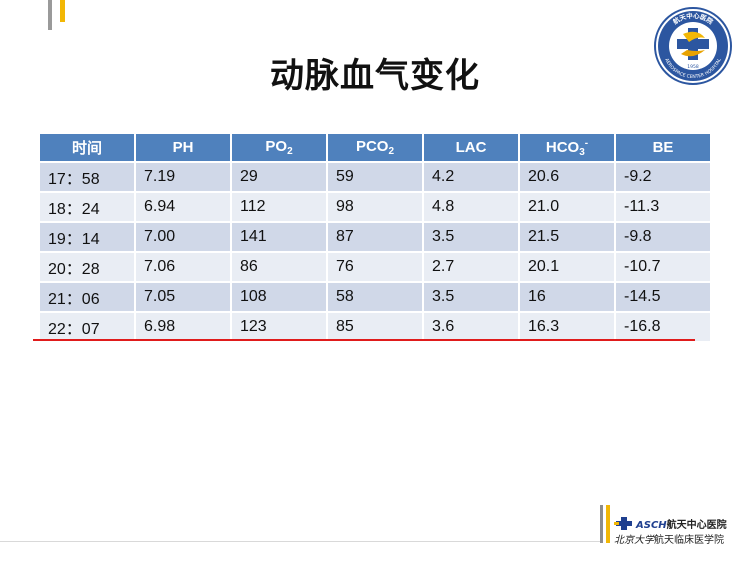 The height and width of the screenshot is (563, 750). What do you see at coordinates (651, 525) in the screenshot?
I see `footer-brand: ASCH` at bounding box center [651, 525].